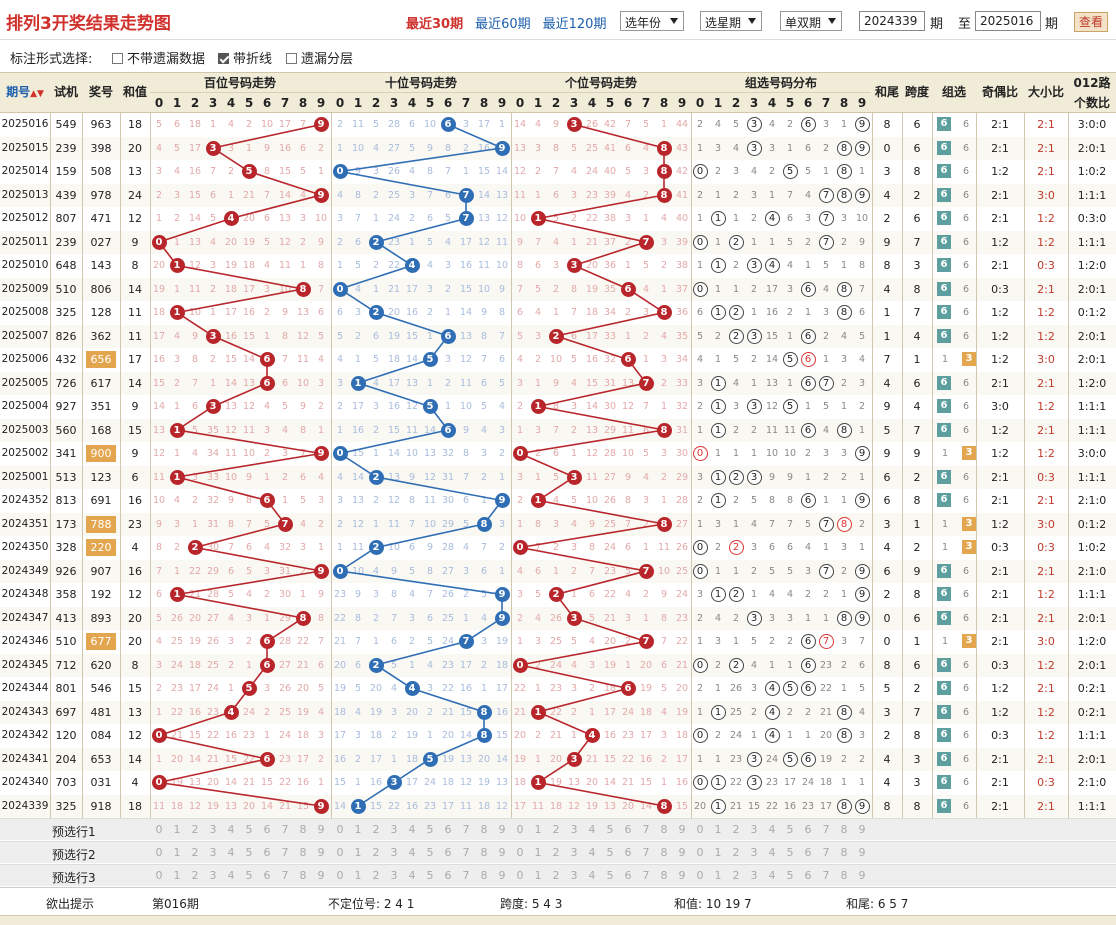 This screenshot has width=1116, height=925. Describe the element at coordinates (245, 57) in the screenshot. I see `checkbox-polyline: 带折线` at that location.